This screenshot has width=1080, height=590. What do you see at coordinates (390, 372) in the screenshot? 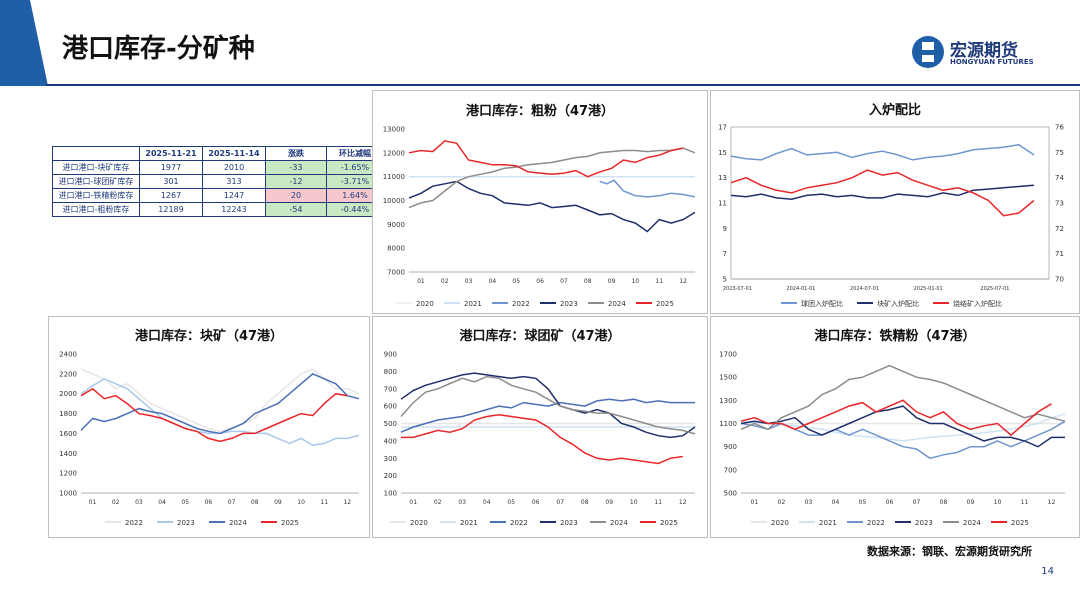
I see `y-tick-label: 800` at bounding box center [390, 372].